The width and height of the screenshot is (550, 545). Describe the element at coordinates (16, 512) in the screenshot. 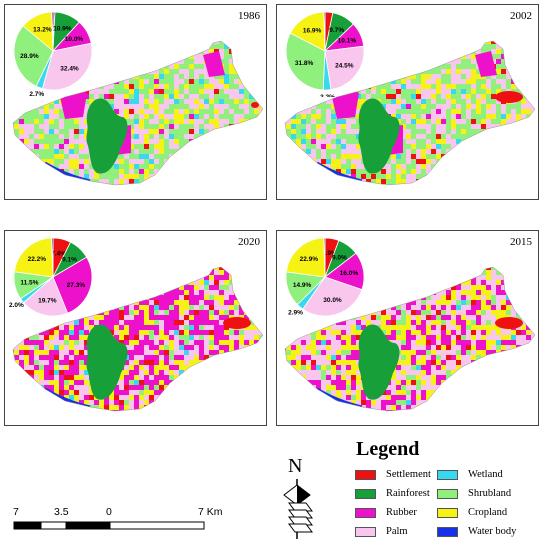

I see `scale-label: 7` at that location.